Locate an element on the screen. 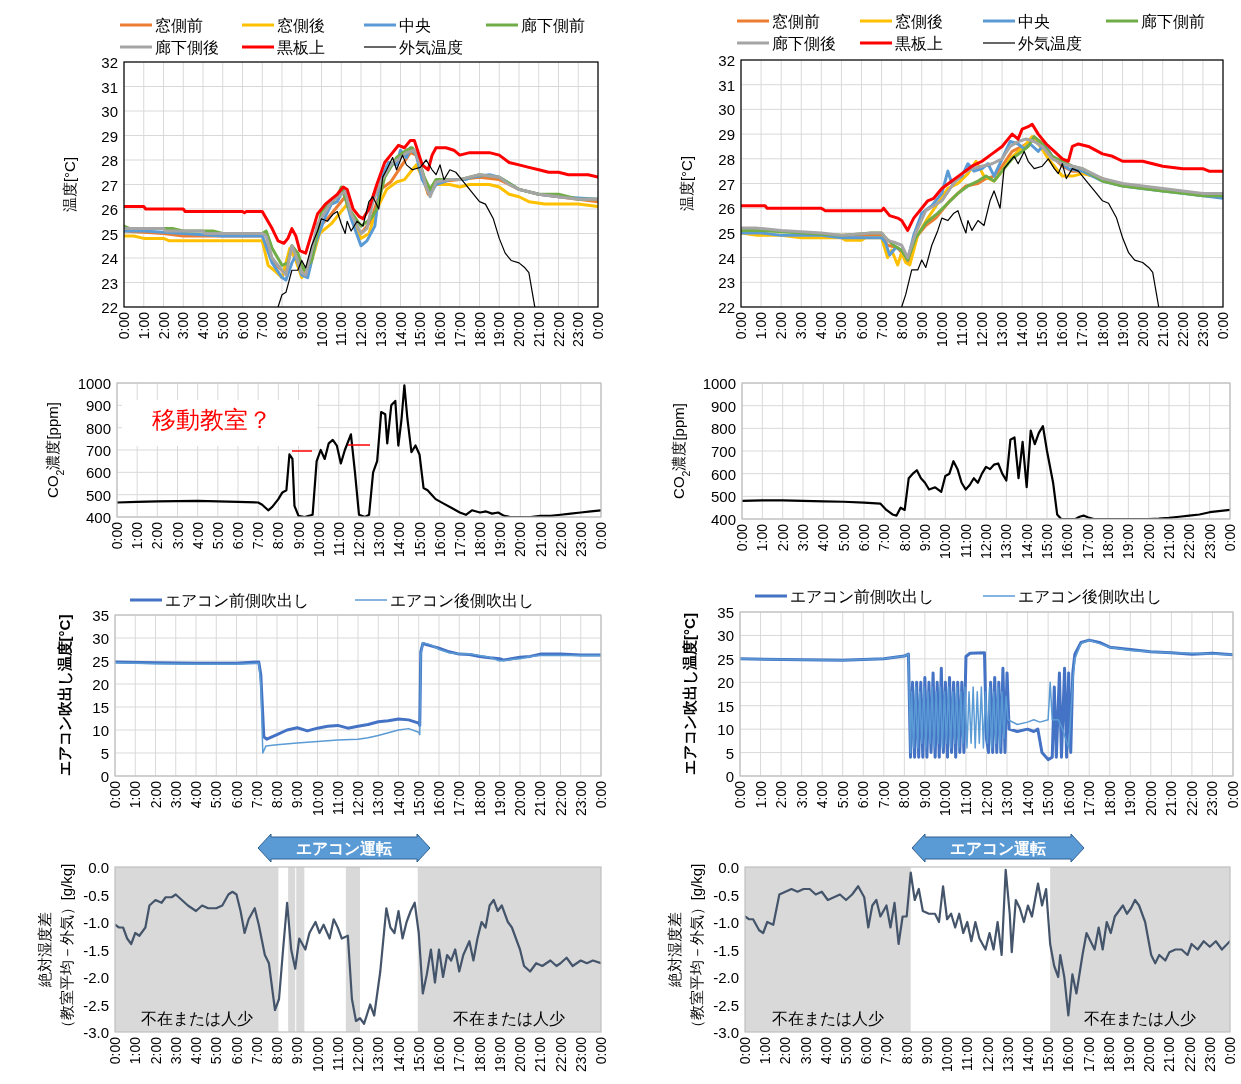  legend-label: 廊下側後 is located at coordinates (804, 43).